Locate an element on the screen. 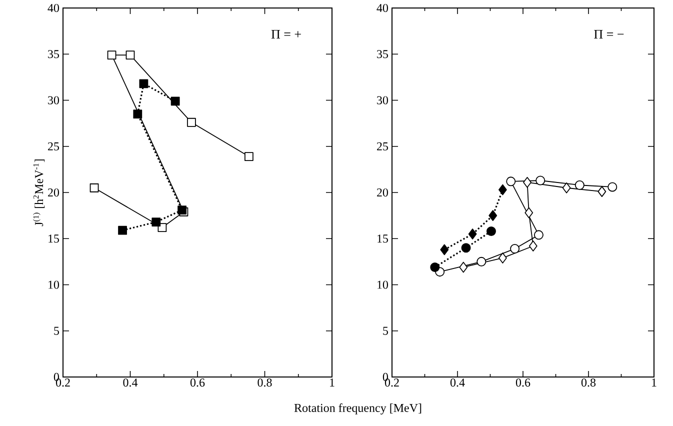 The height and width of the screenshot is (426, 673). y-axis-title: J$^{(1)}$ [h$^{2}$MeV$^{-1}$] is located at coordinates (39, 192).